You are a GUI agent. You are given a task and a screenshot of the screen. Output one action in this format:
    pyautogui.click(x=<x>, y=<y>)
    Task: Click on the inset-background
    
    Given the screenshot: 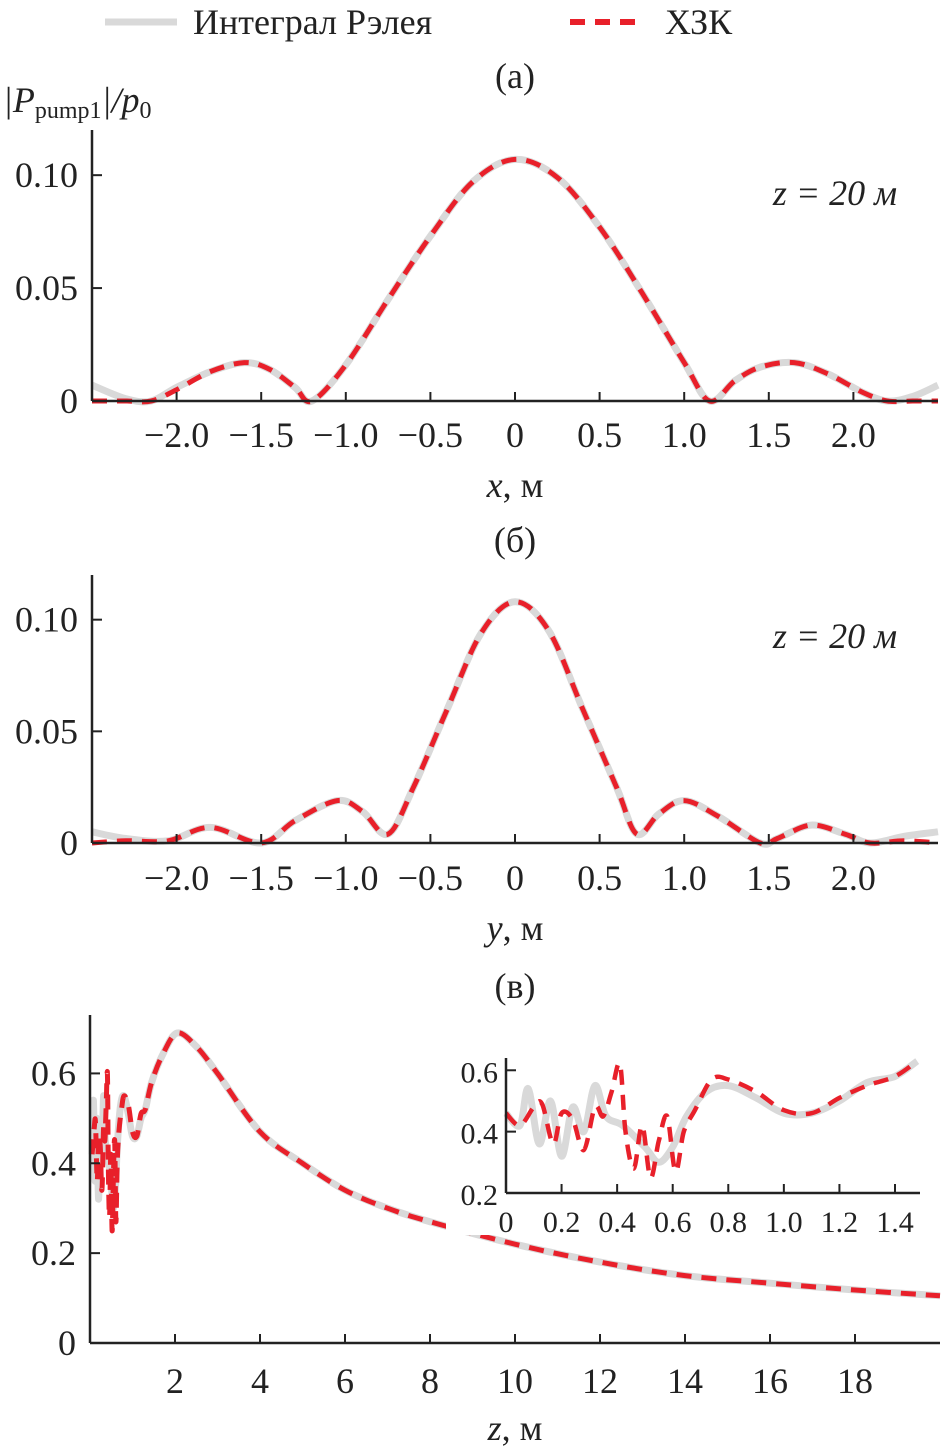 What is the action you would take?
    pyautogui.click(x=688, y=1142)
    